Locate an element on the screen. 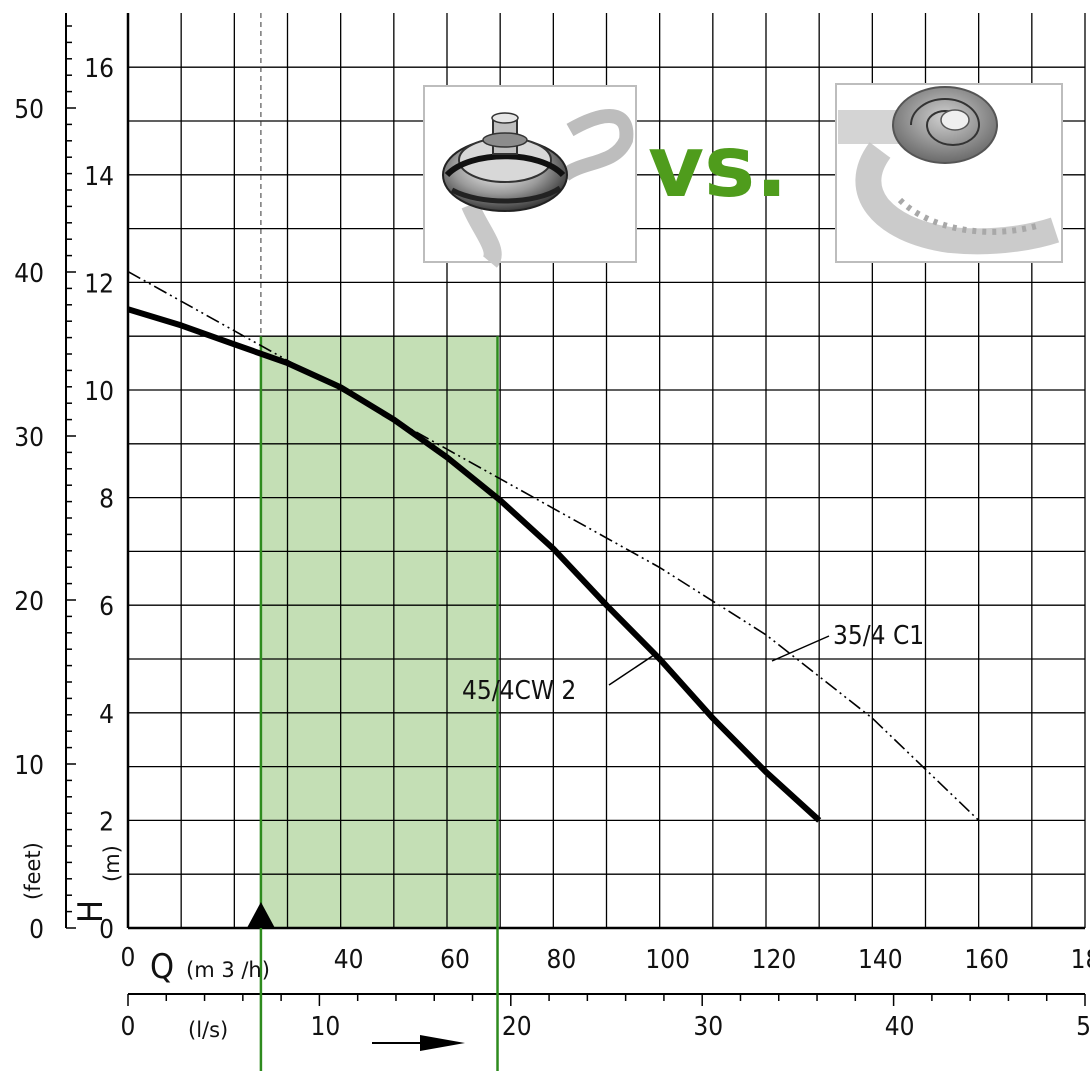  x-axis-title: Q is located at coordinates (162, 967).